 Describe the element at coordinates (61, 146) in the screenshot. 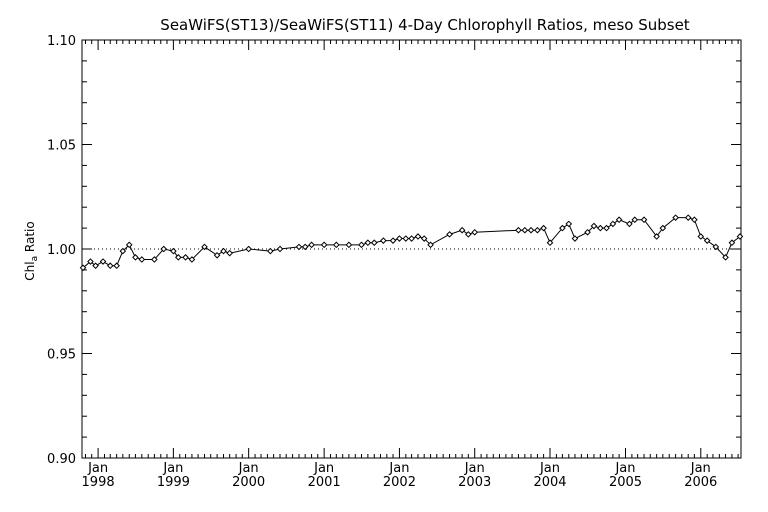

I see `y-tick-label: 1.05` at that location.